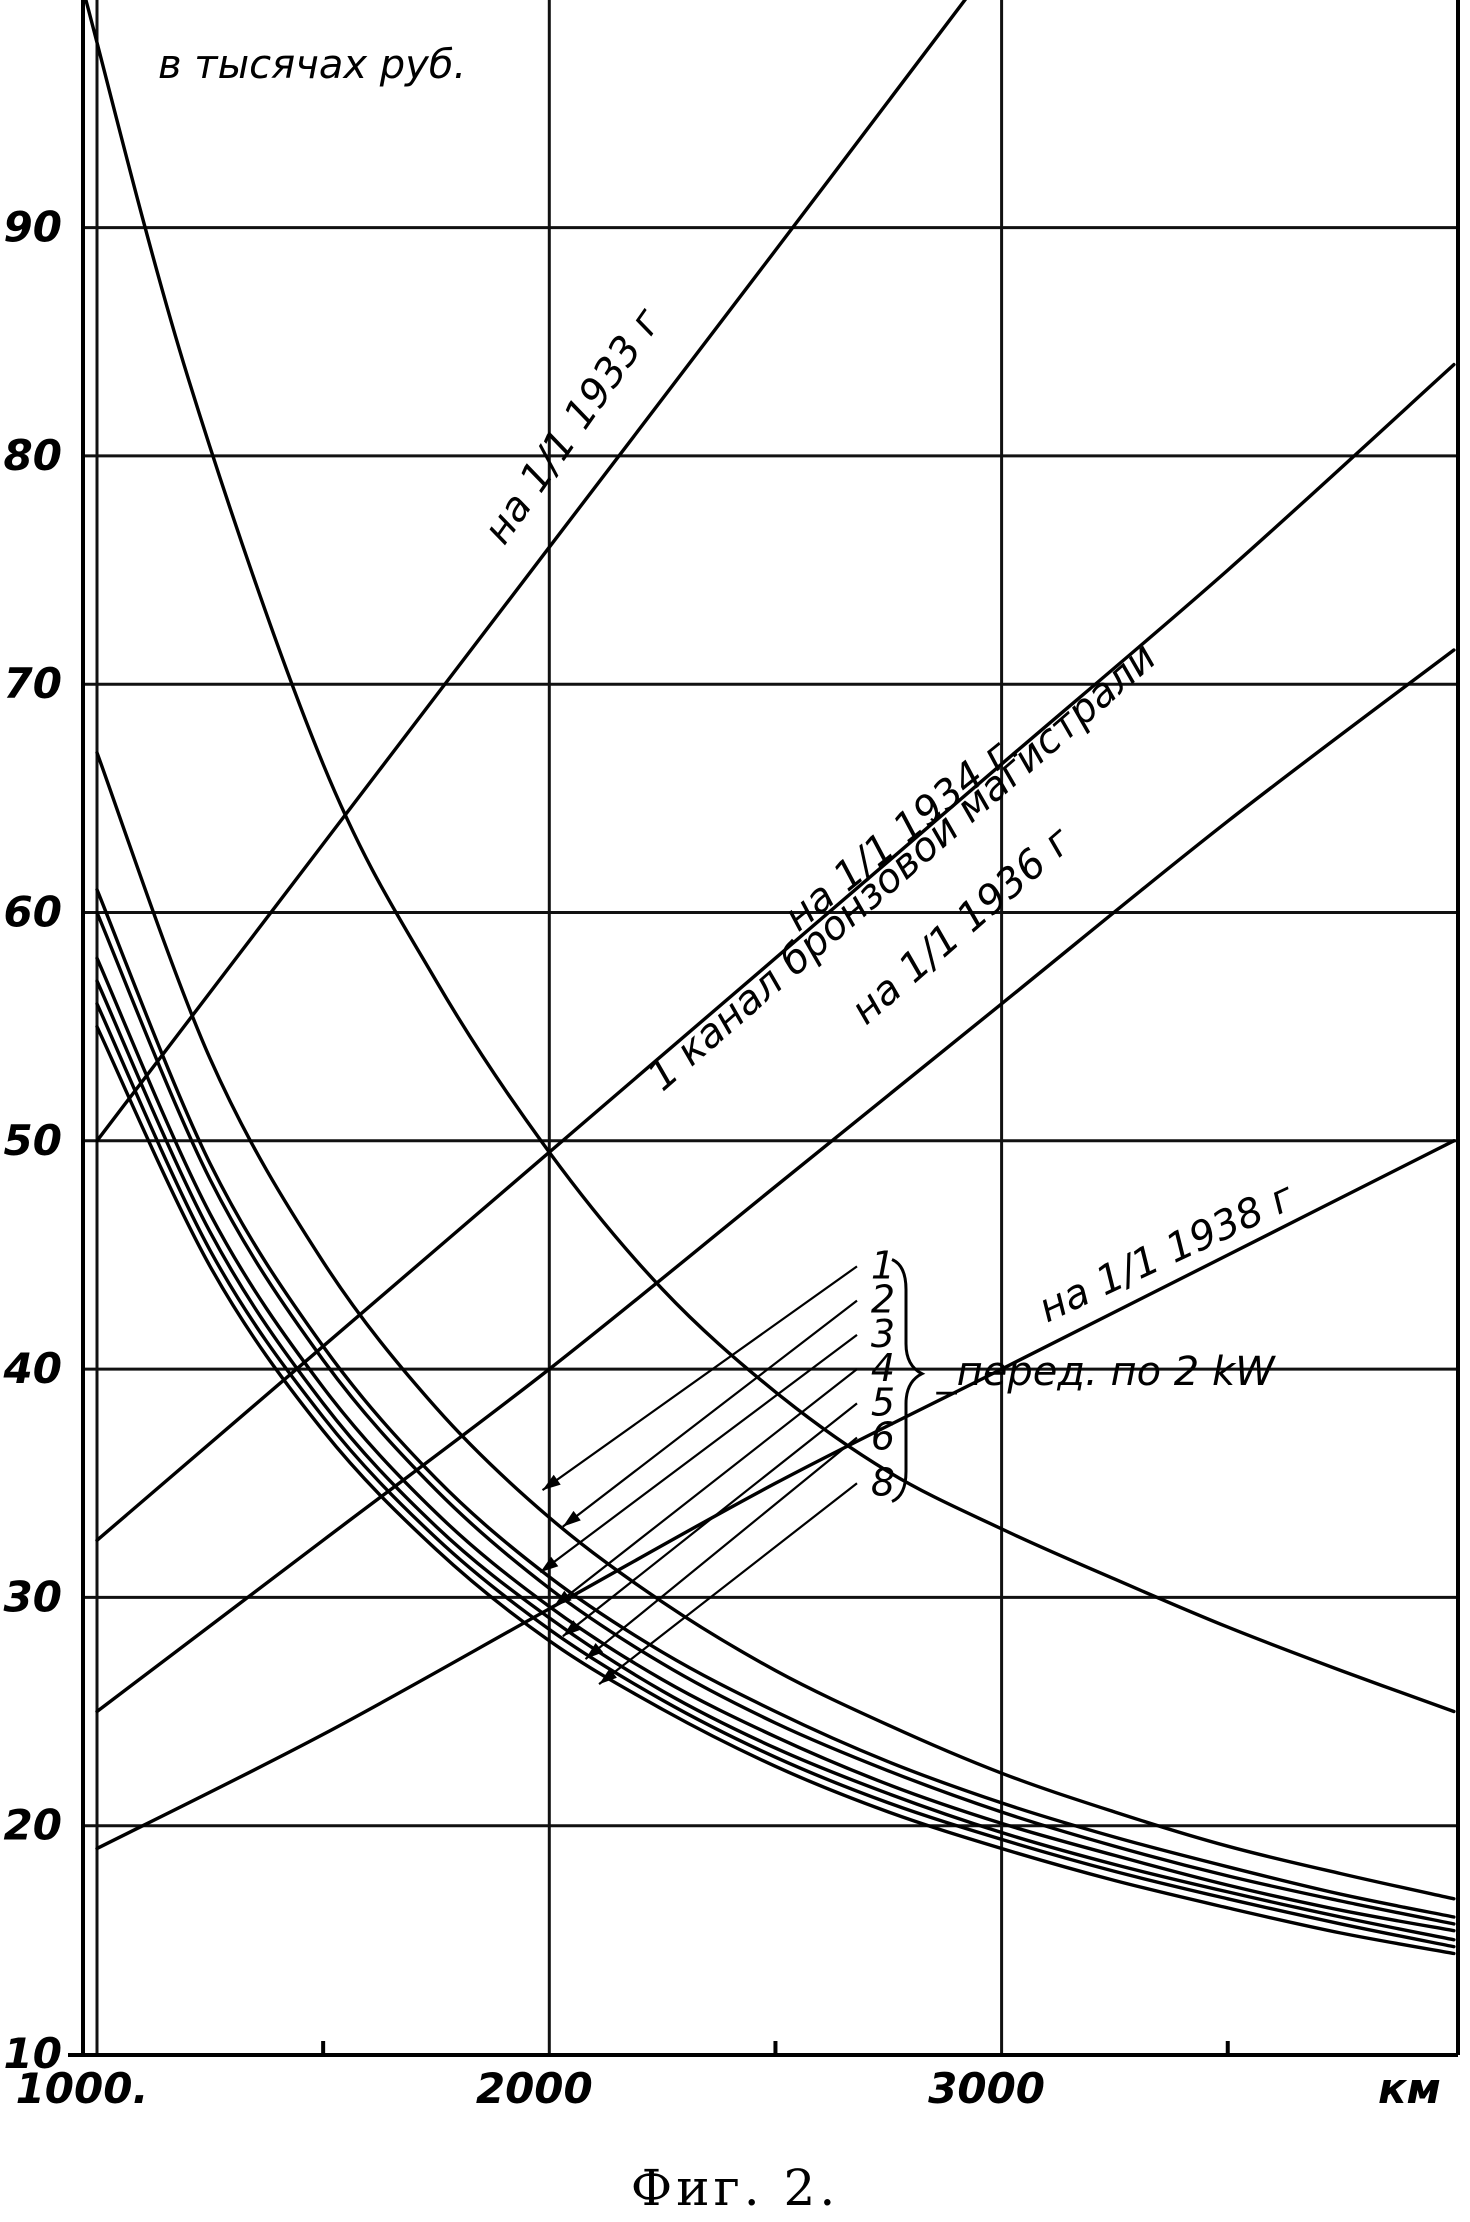 The height and width of the screenshot is (2222, 1470). I want to click on y-tick-label: 60, so click(33, 912).